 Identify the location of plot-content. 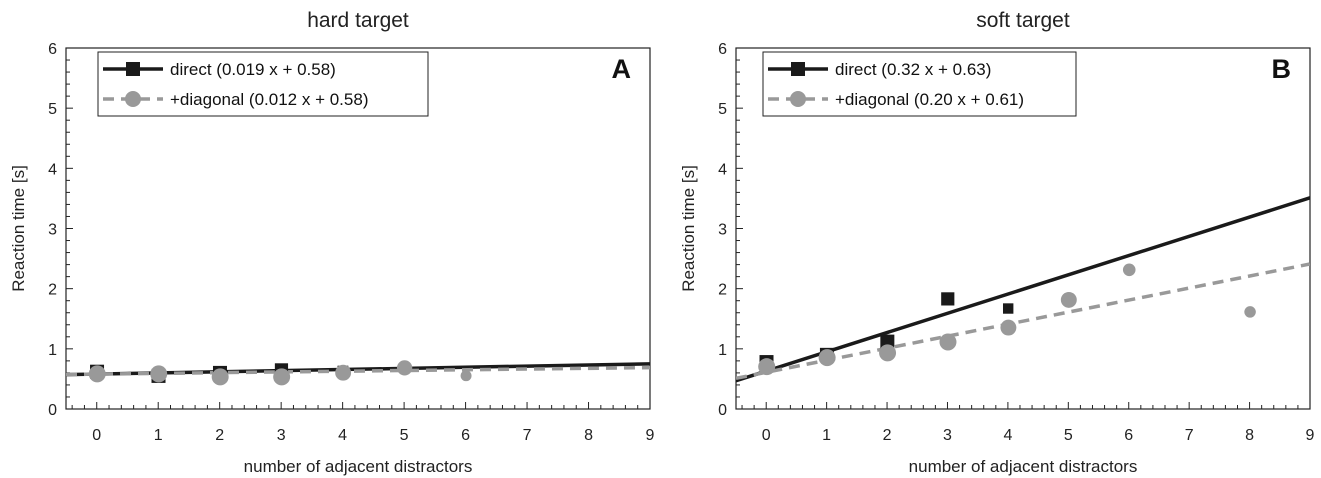
(358, 373).